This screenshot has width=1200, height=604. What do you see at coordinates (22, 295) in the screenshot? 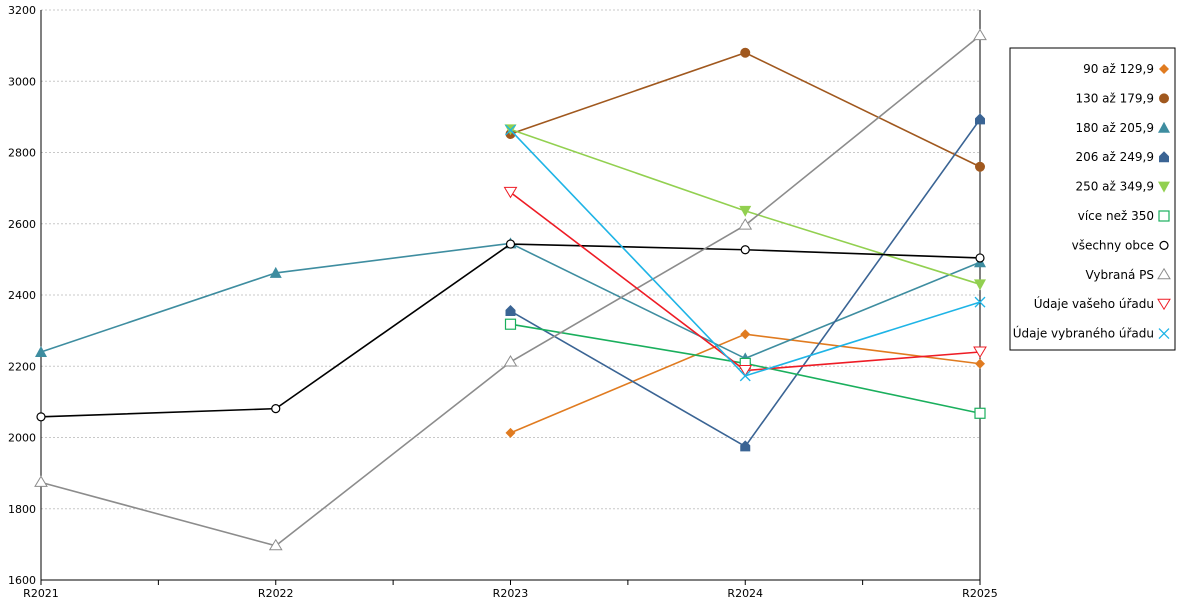
I see `y-tick-label: 2400` at bounding box center [22, 295].